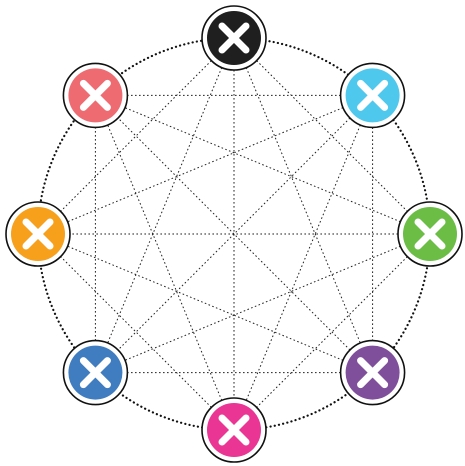  I want to click on node-right, so click(430, 234).